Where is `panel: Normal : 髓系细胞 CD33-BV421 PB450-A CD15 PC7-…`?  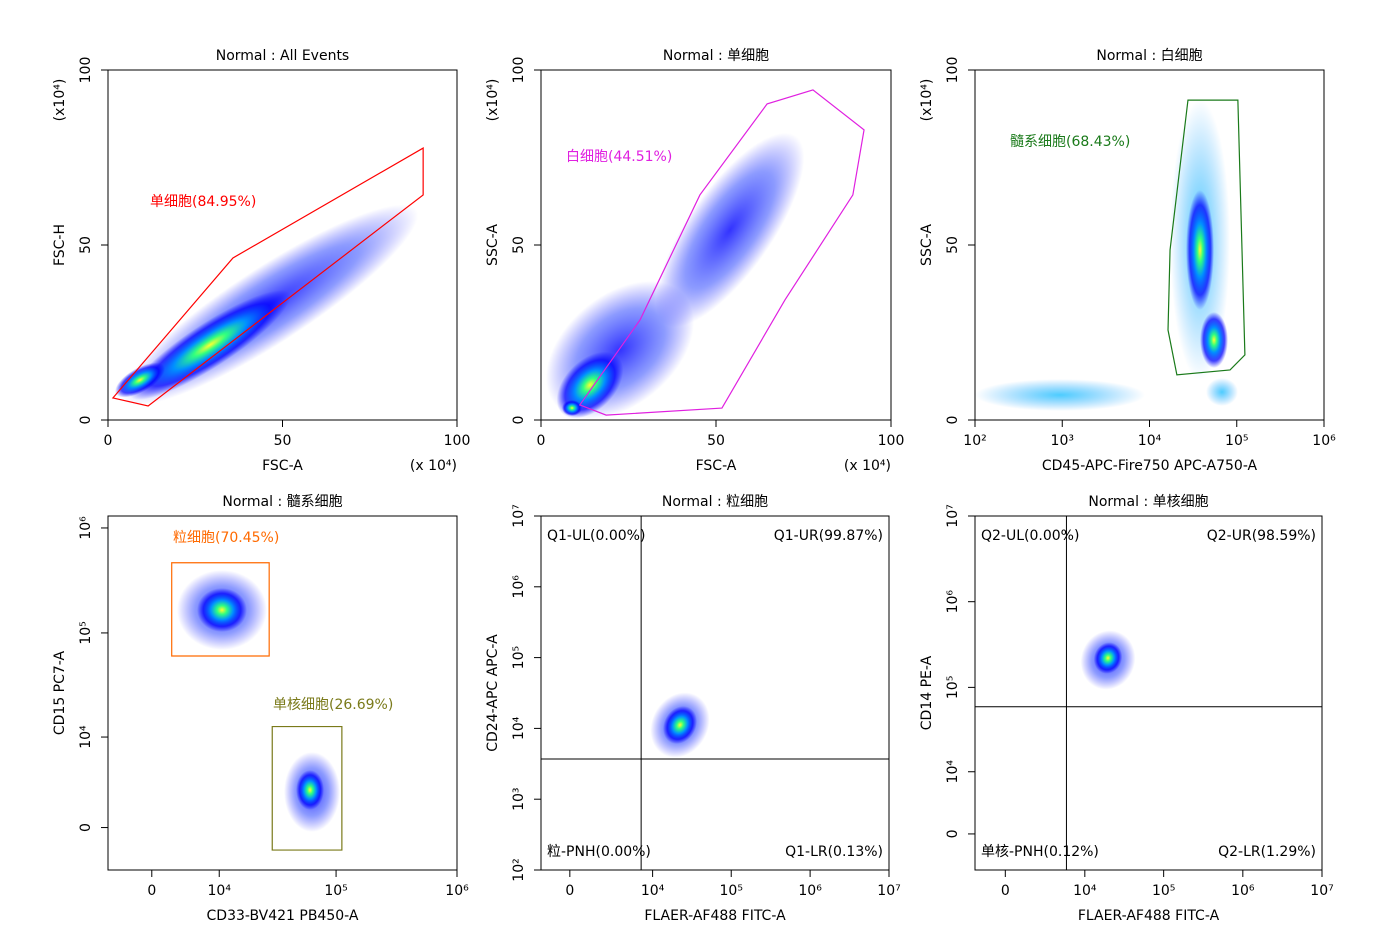 panel: Normal : 髓系细胞 CD33-BV421 PB450-A CD15 PC7-… is located at coordinates (260, 709).